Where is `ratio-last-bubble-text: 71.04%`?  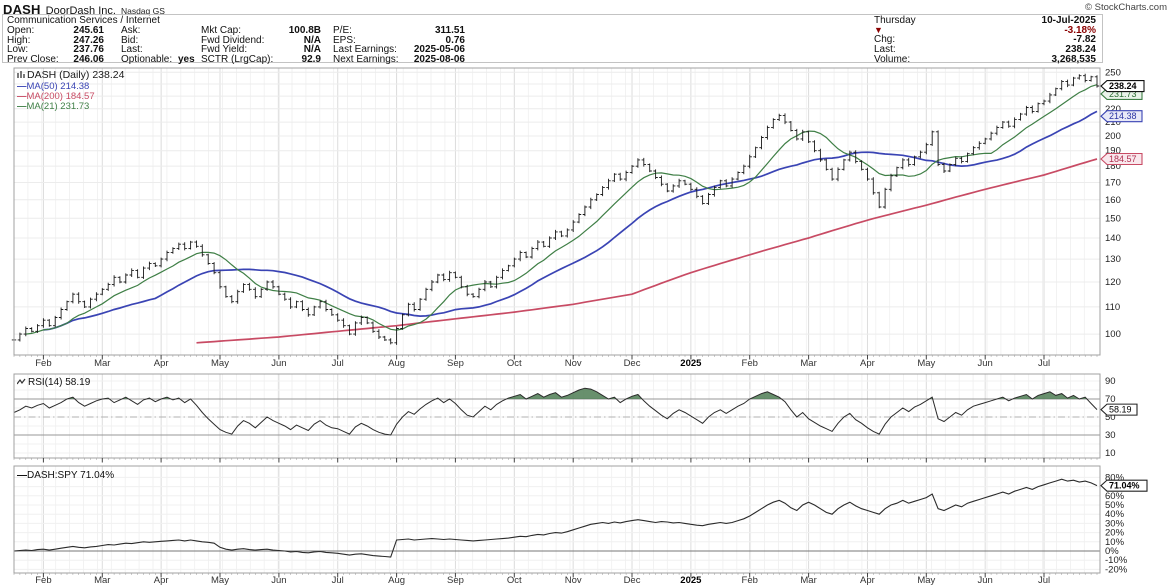
ratio-last-bubble-text: 71.04% is located at coordinates (1124, 486).